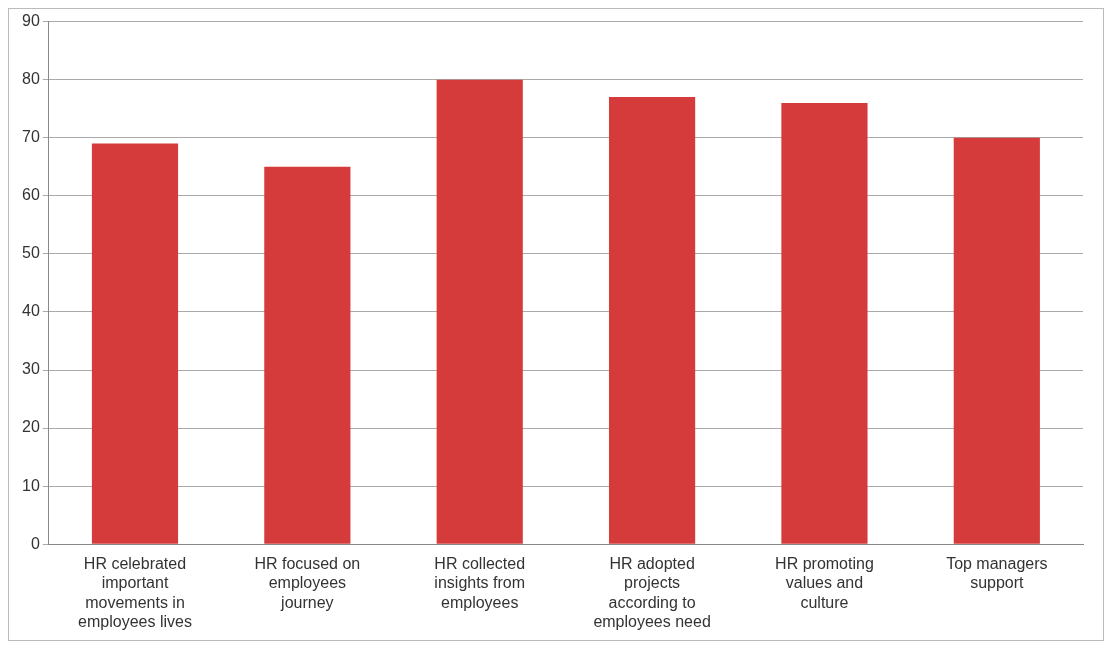 The height and width of the screenshot is (651, 1114). I want to click on x-tick-label: HR promoting values and culture, so click(824, 583).